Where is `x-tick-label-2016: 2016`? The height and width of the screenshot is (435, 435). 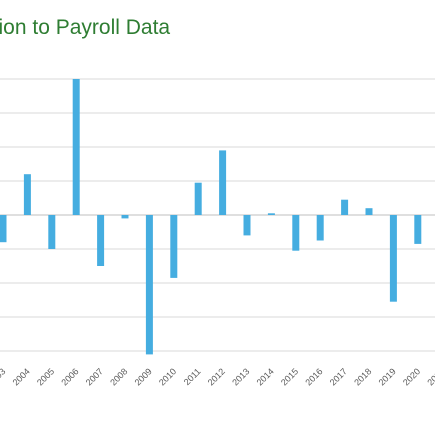
x-tick-label-2016: 2016 is located at coordinates (313, 376).